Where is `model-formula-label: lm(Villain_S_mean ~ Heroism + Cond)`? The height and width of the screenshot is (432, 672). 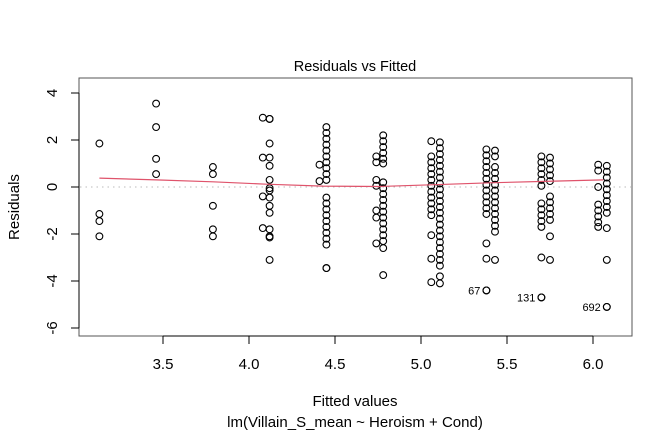
model-formula-label: lm(Villain_S_mean ~ Heroism + Cond) is located at coordinates (355, 422).